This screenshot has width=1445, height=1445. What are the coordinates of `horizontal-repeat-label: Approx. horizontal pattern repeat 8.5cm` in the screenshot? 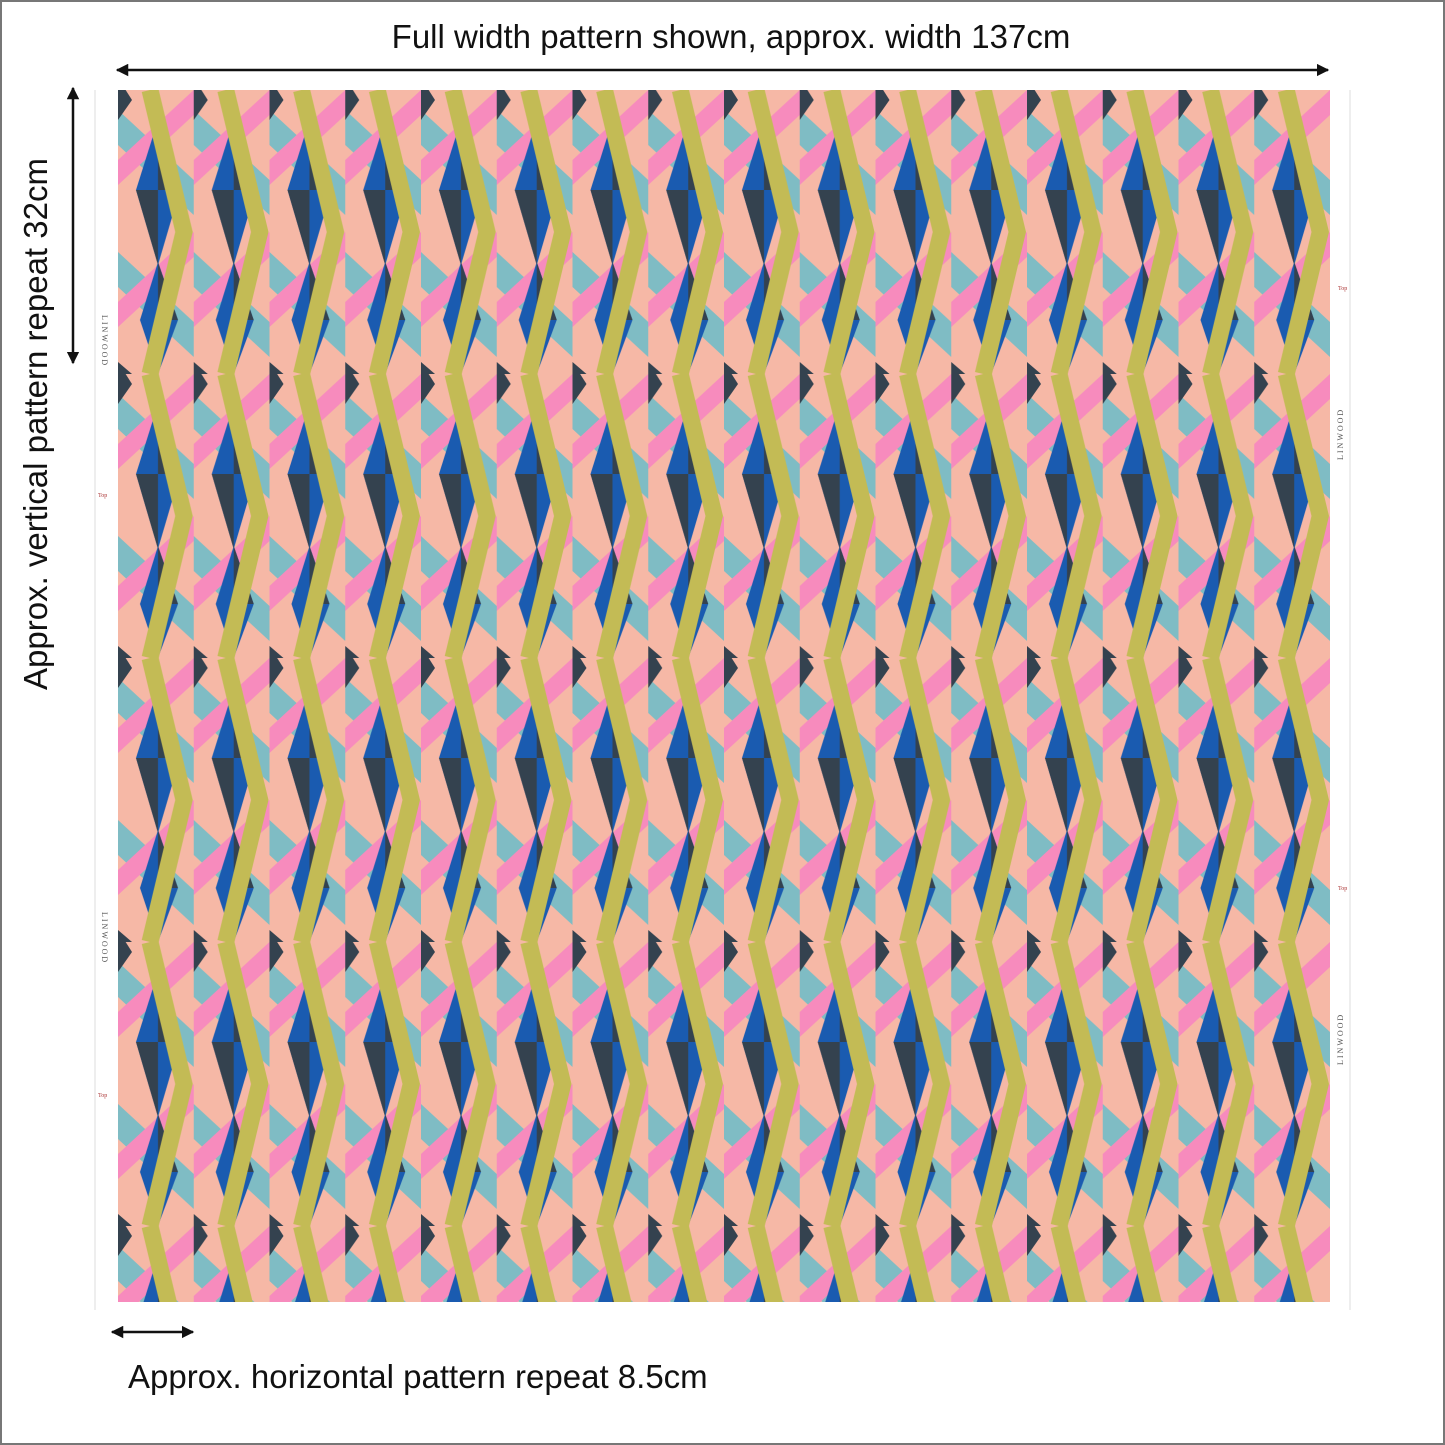 It's located at (418, 1376).